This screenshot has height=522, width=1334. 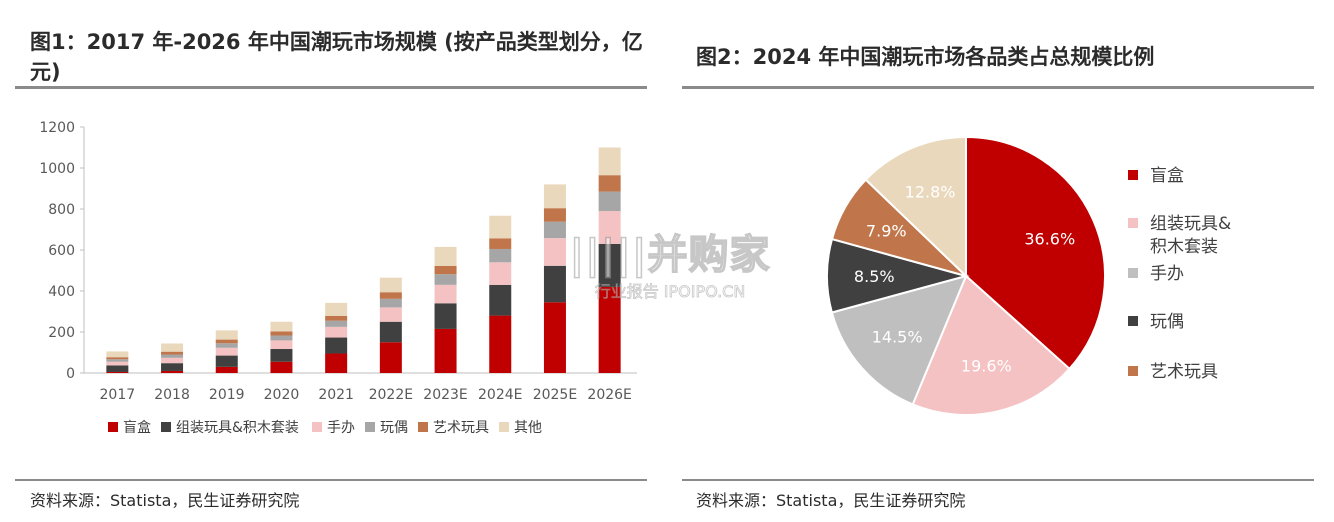 What do you see at coordinates (336, 57) in the screenshot?
I see `bar-chart-title: 图1：2017 年-2026 年中国潮玩市场规模 (按产品类型划分，亿元)` at bounding box center [336, 57].